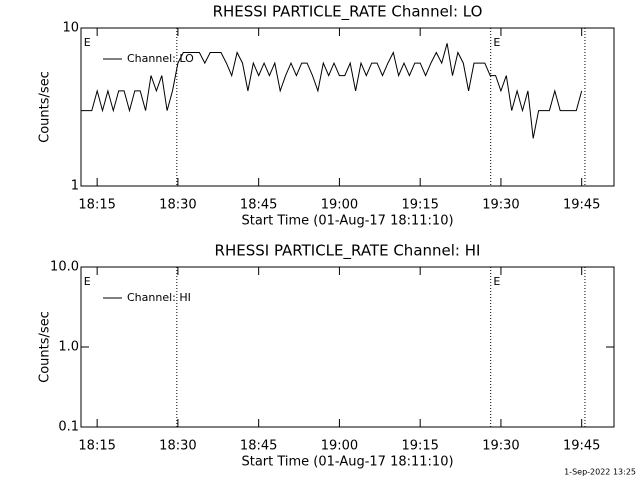 This screenshot has width=640, height=480. Describe the element at coordinates (70, 28) in the screenshot. I see `y-tick-label: 10` at that location.